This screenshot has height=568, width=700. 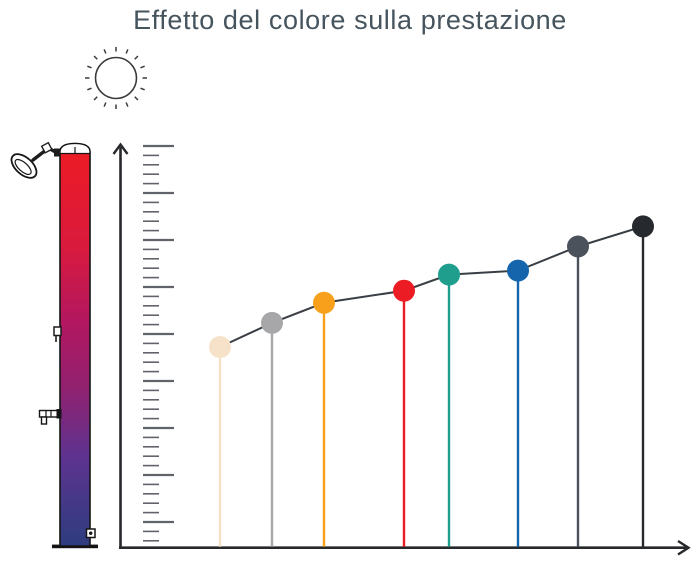 I want to click on page-title: Effetto del colore sulla prestazione, so click(x=350, y=20).